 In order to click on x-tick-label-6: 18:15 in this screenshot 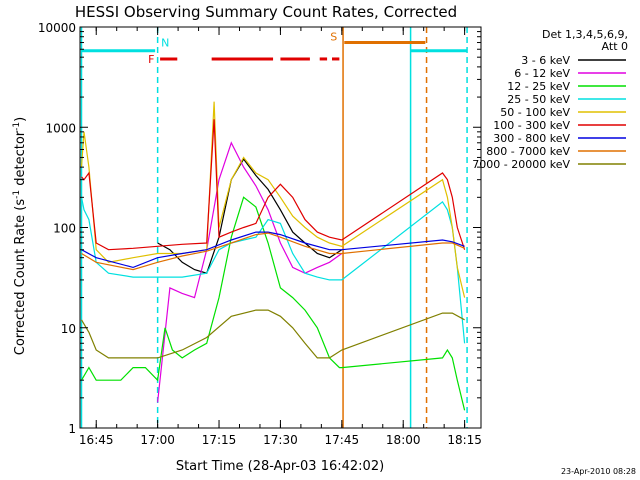, I will do `click(464, 440)`.